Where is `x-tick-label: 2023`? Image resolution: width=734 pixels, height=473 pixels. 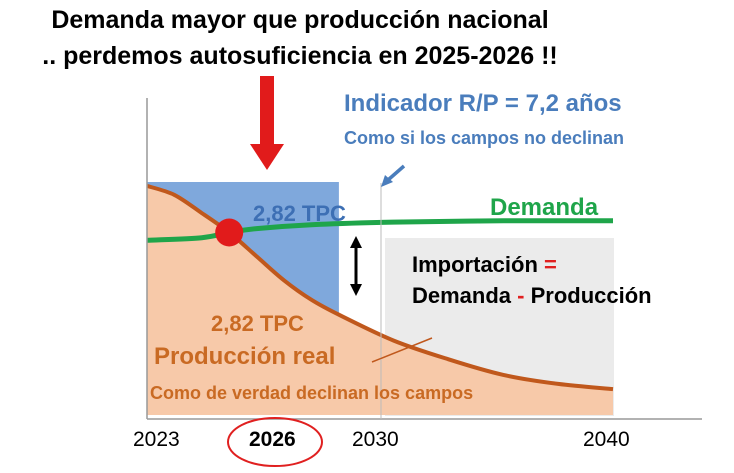
x-tick-label: 2023 is located at coordinates (156, 439).